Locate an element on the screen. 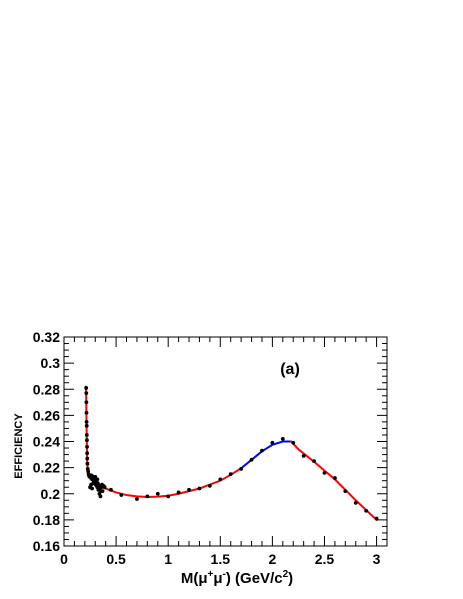 This screenshot has height=599, width=463. y-tick-label: 0.32 is located at coordinates (46, 337).